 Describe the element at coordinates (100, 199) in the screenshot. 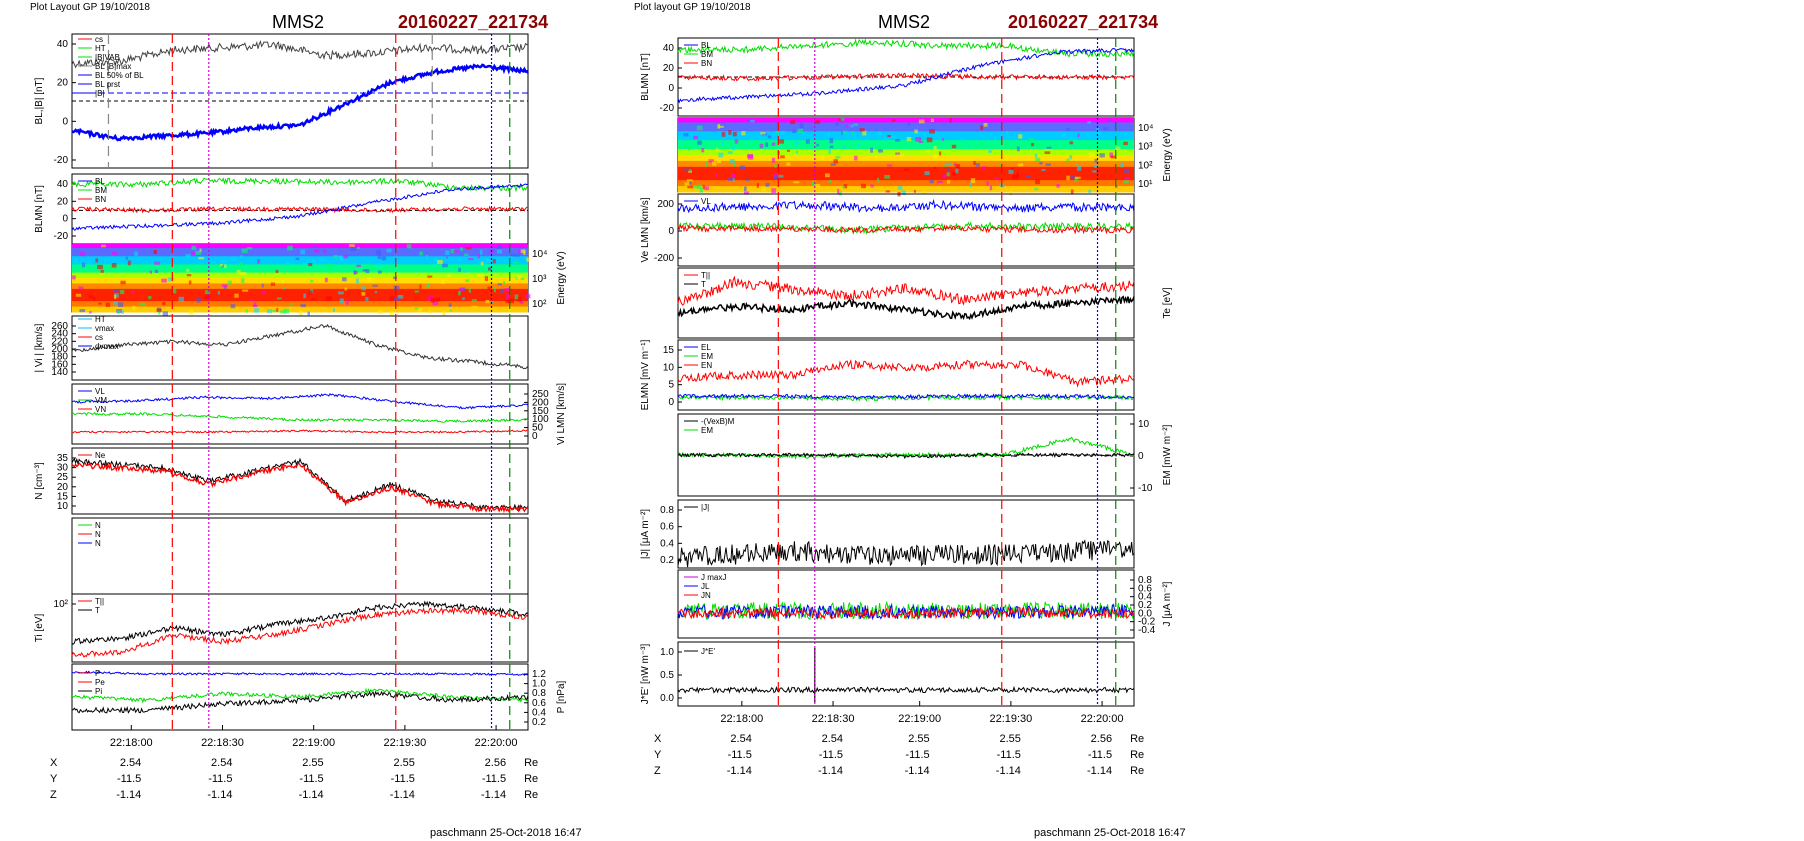

I see `legend-blmn-label: BN` at that location.